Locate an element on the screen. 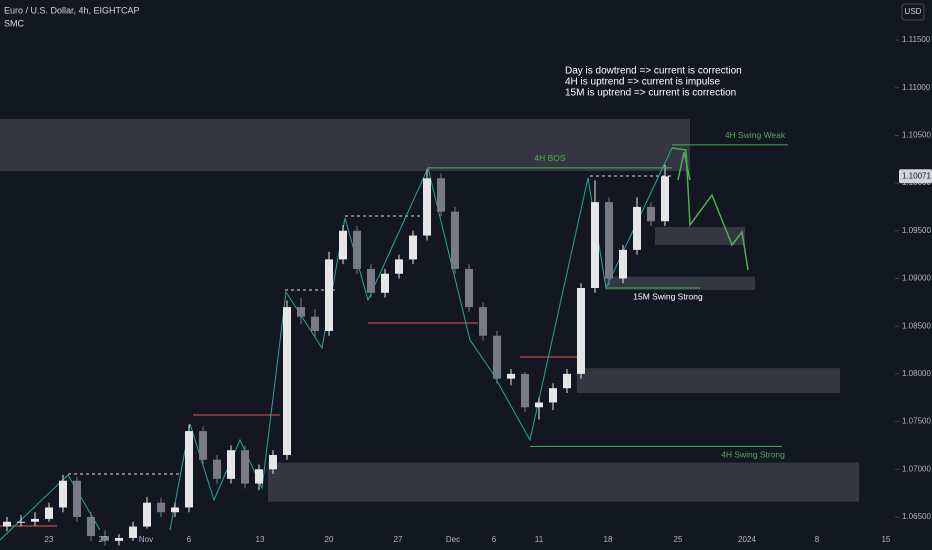 This screenshot has height=550, width=932. currency-button is located at coordinates (913, 12).